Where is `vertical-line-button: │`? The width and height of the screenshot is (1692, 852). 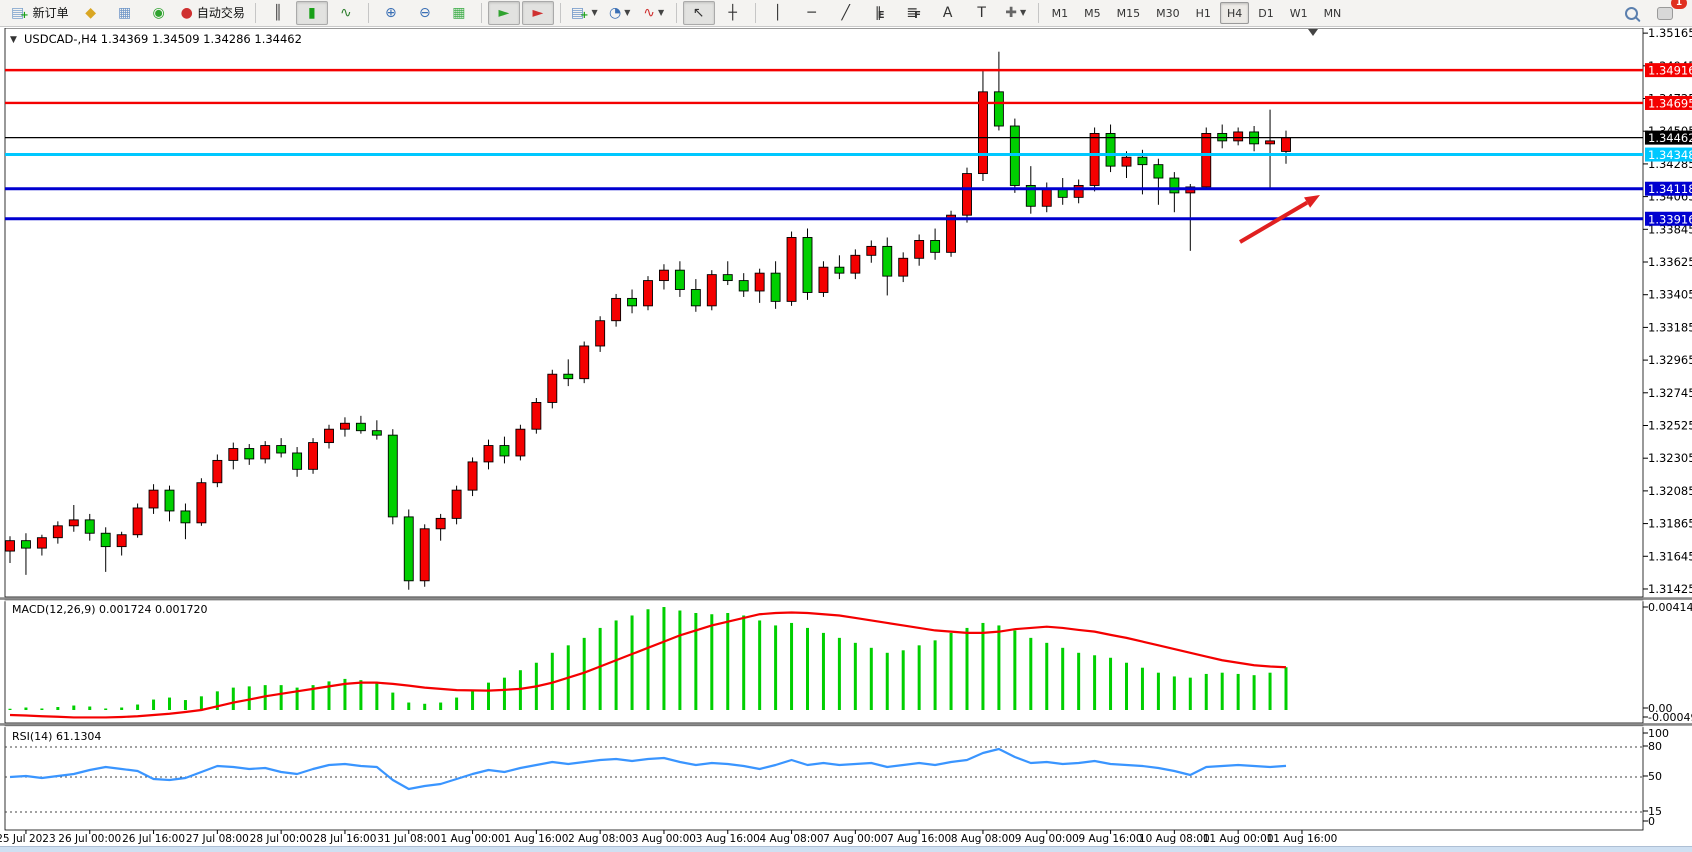
vertical-line-button: │ is located at coordinates (778, 13).